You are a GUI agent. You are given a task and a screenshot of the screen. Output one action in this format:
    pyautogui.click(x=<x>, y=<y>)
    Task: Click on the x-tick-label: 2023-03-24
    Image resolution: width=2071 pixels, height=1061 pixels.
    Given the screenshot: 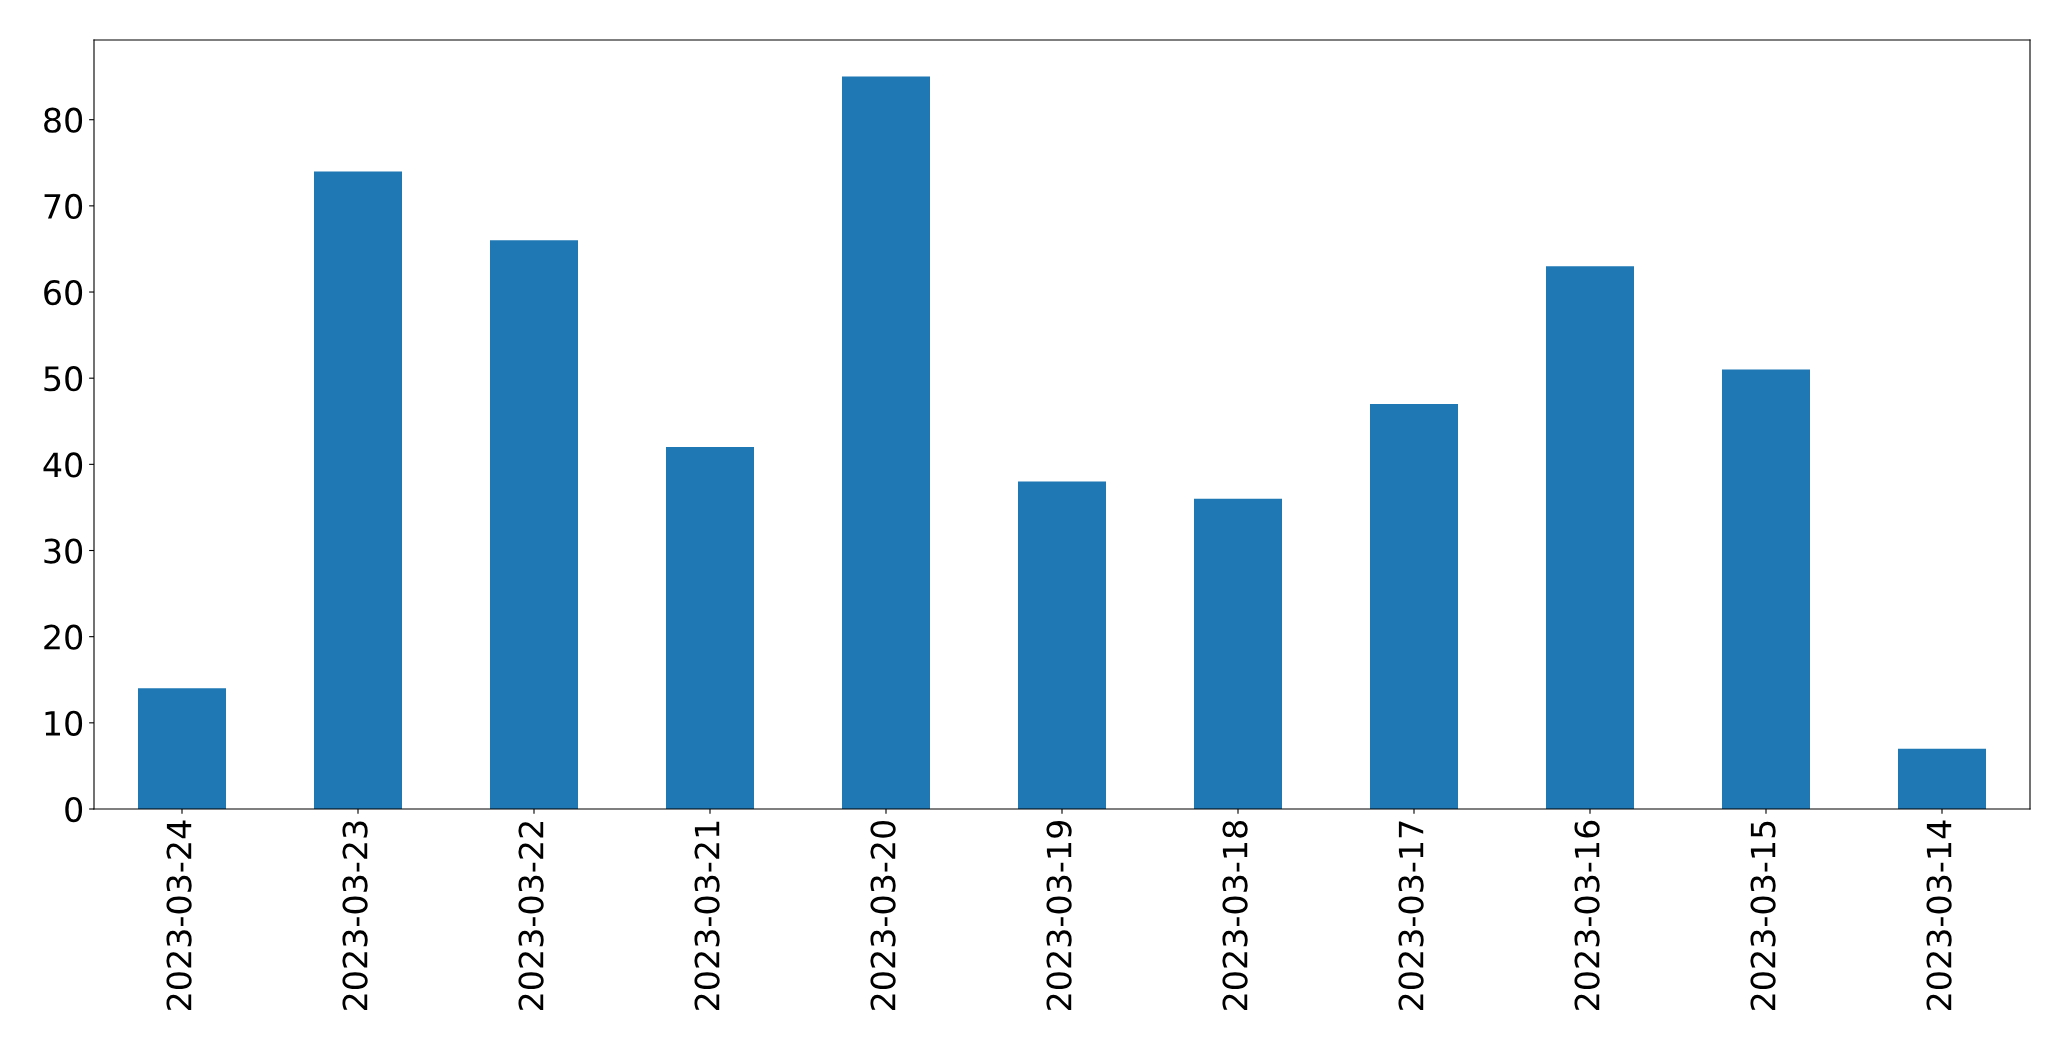 What is the action you would take?
    pyautogui.click(x=179, y=915)
    